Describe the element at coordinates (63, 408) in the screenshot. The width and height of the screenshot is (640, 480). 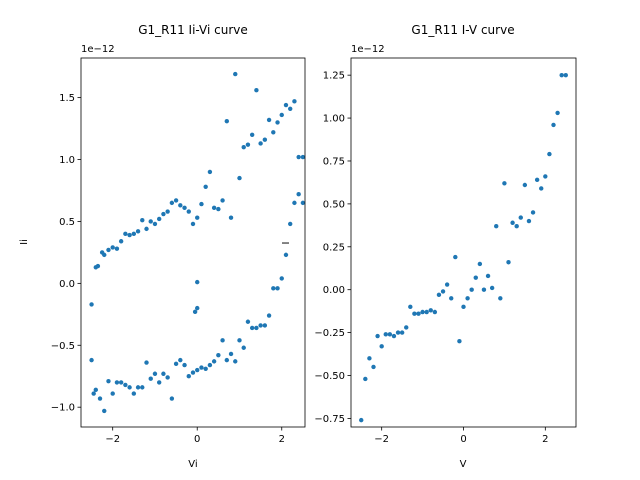
I see `ii-vi-ytick-label: −1.0` at that location.